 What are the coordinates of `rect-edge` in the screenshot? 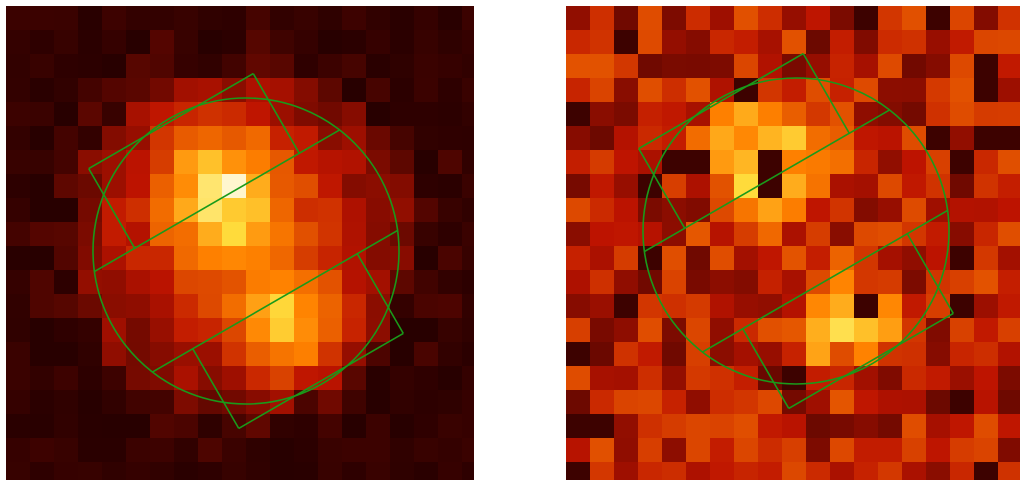 It's located at (766, 368).